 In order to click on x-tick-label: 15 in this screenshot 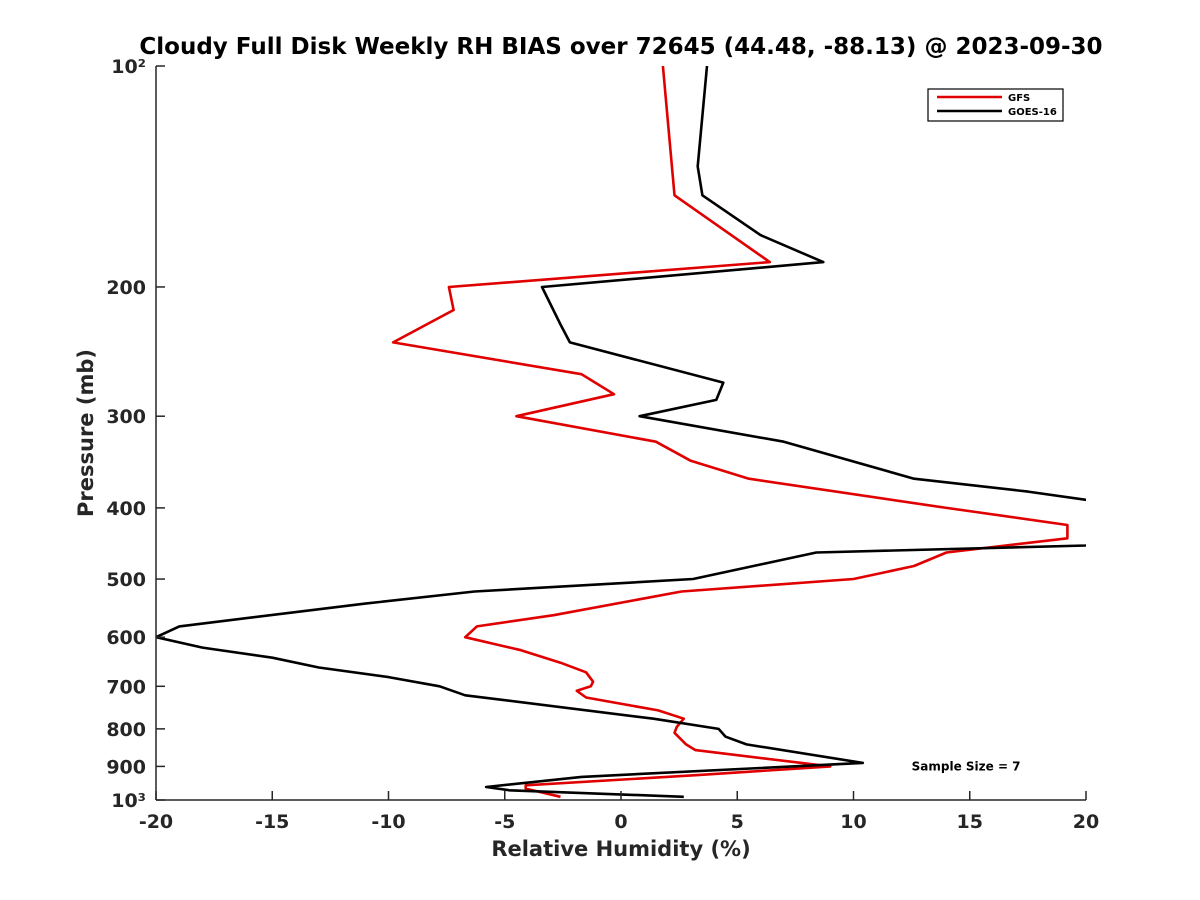, I will do `click(970, 822)`.